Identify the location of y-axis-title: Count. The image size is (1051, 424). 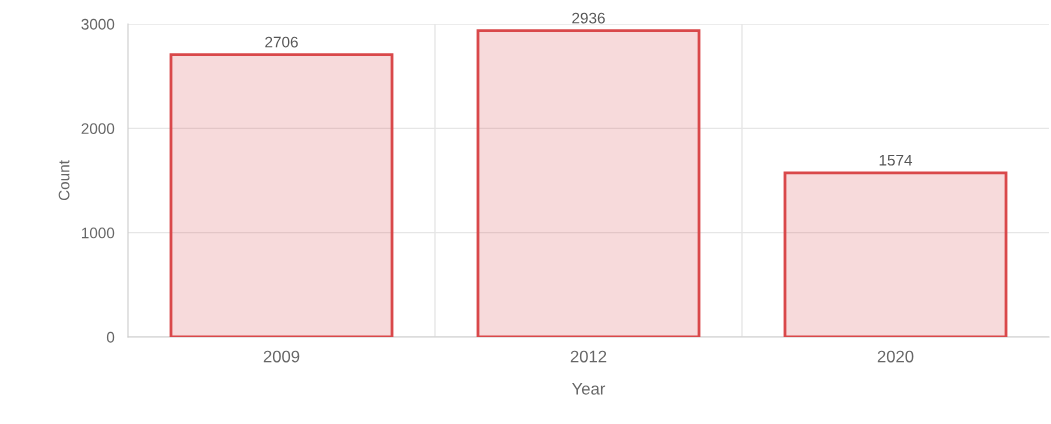
(64, 180).